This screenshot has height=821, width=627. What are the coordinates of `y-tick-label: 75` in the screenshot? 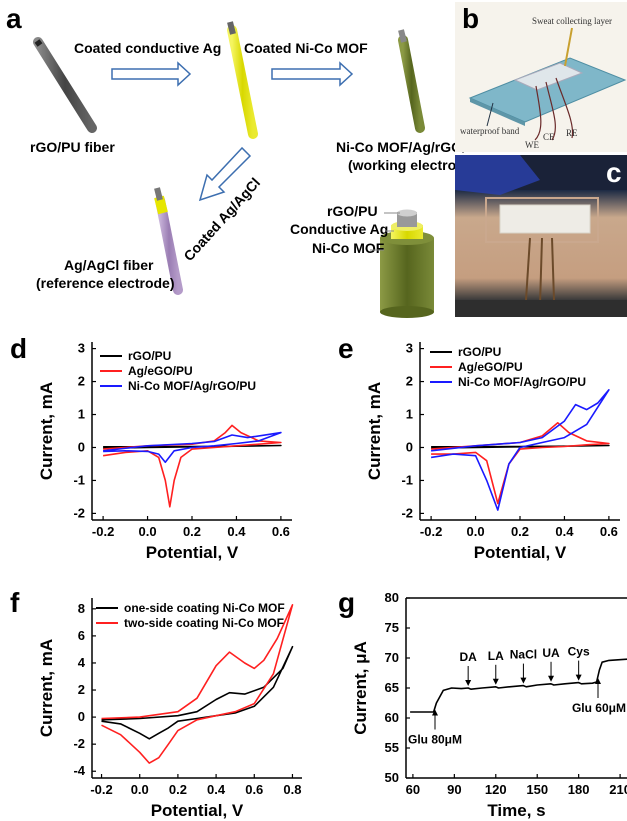 It's located at (392, 627).